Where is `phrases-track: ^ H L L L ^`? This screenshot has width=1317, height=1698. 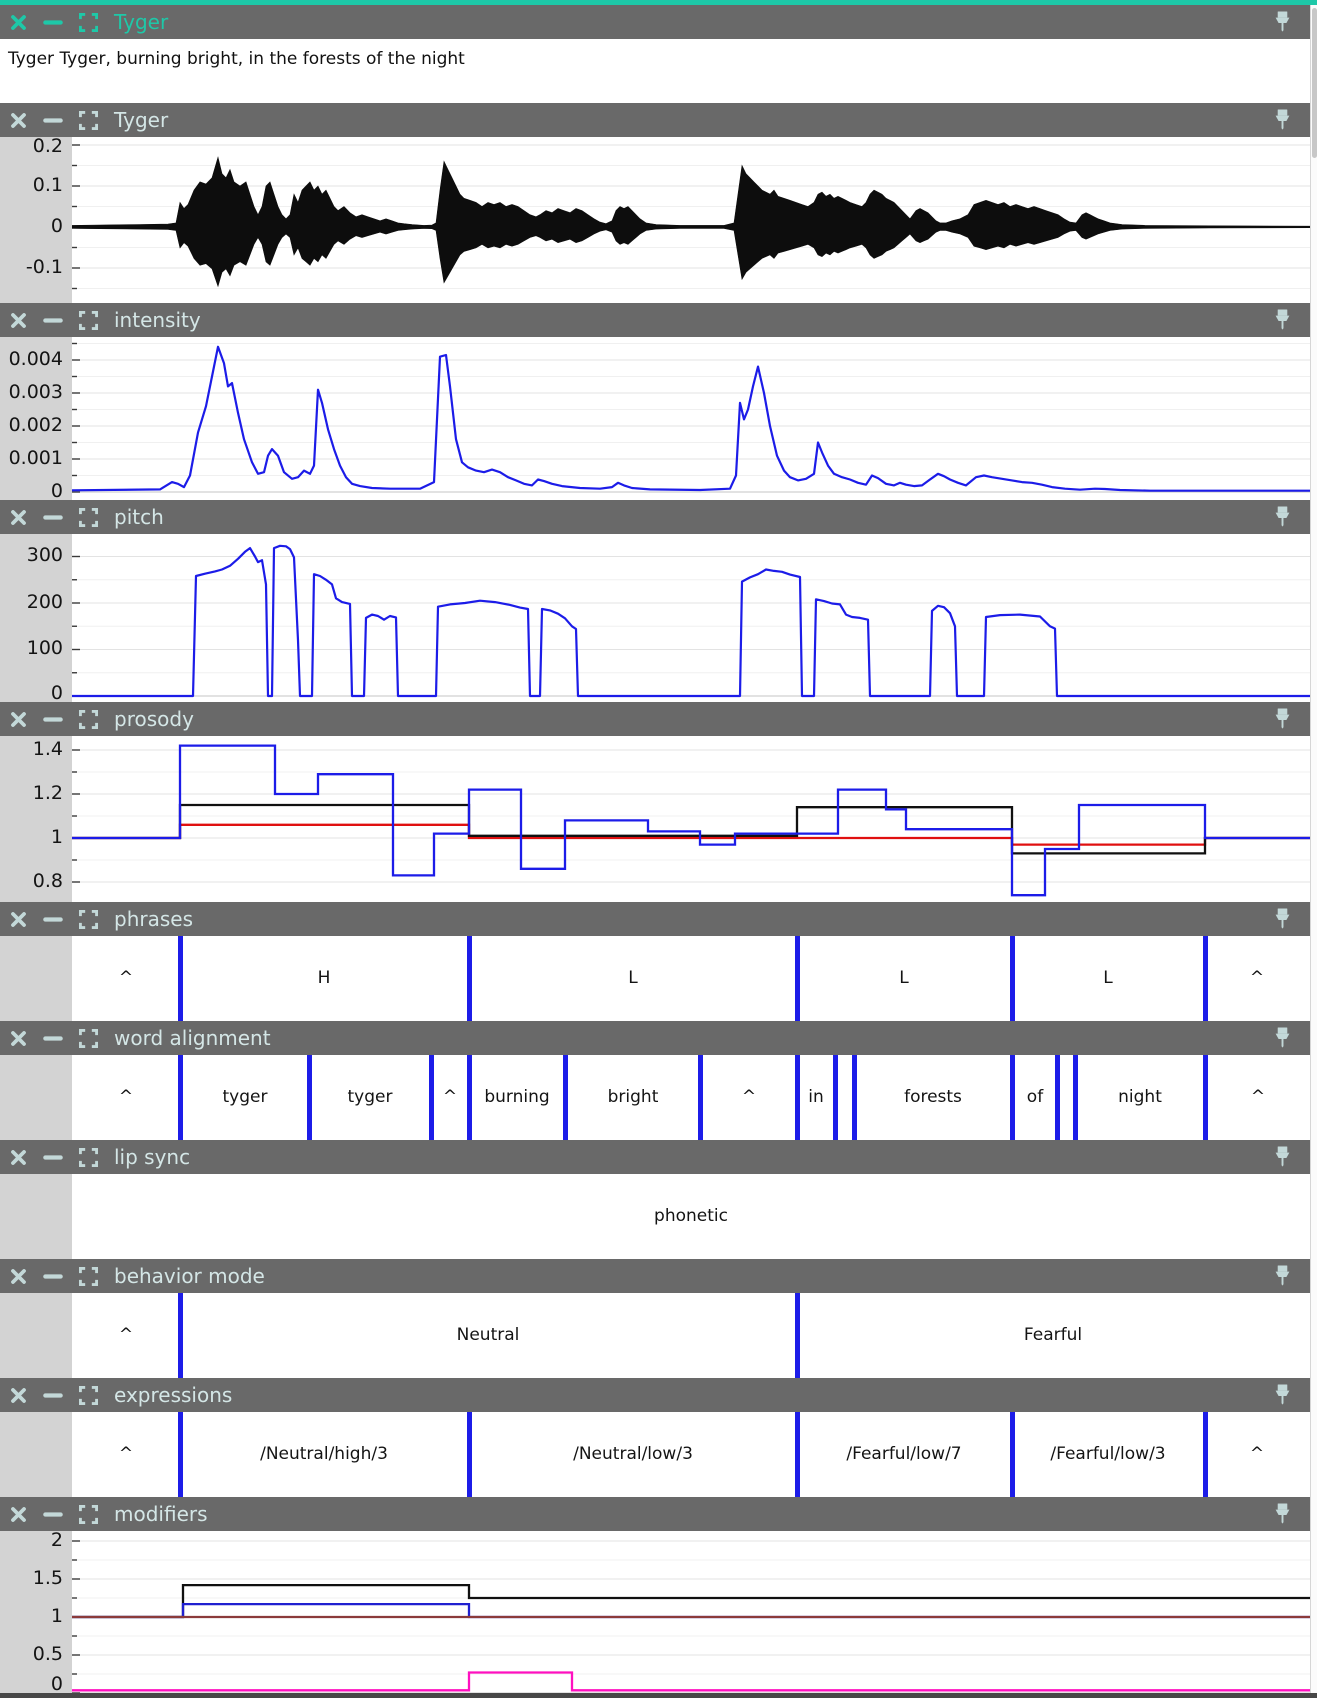 phrases-track: ^ H L L L ^ is located at coordinates (655, 978).